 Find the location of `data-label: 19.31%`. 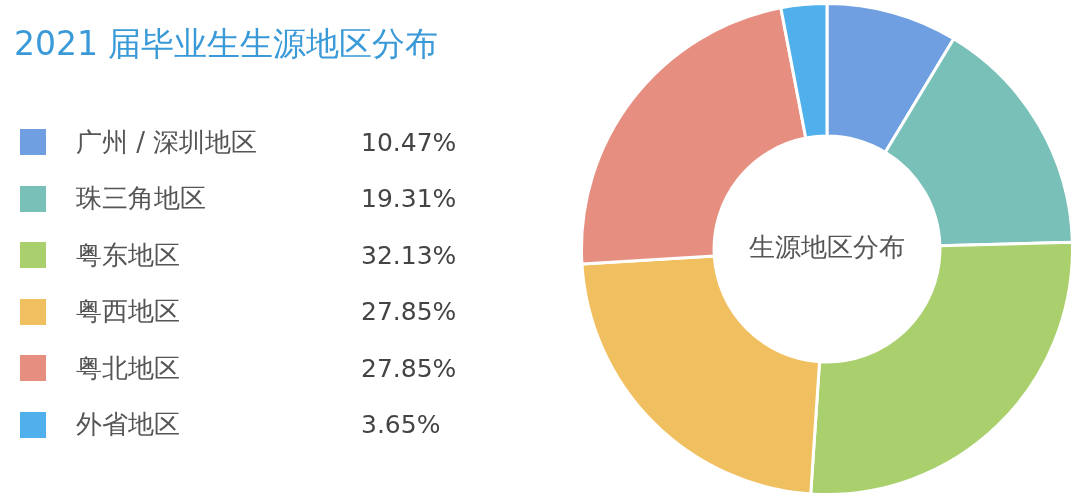

data-label: 19.31% is located at coordinates (409, 198).